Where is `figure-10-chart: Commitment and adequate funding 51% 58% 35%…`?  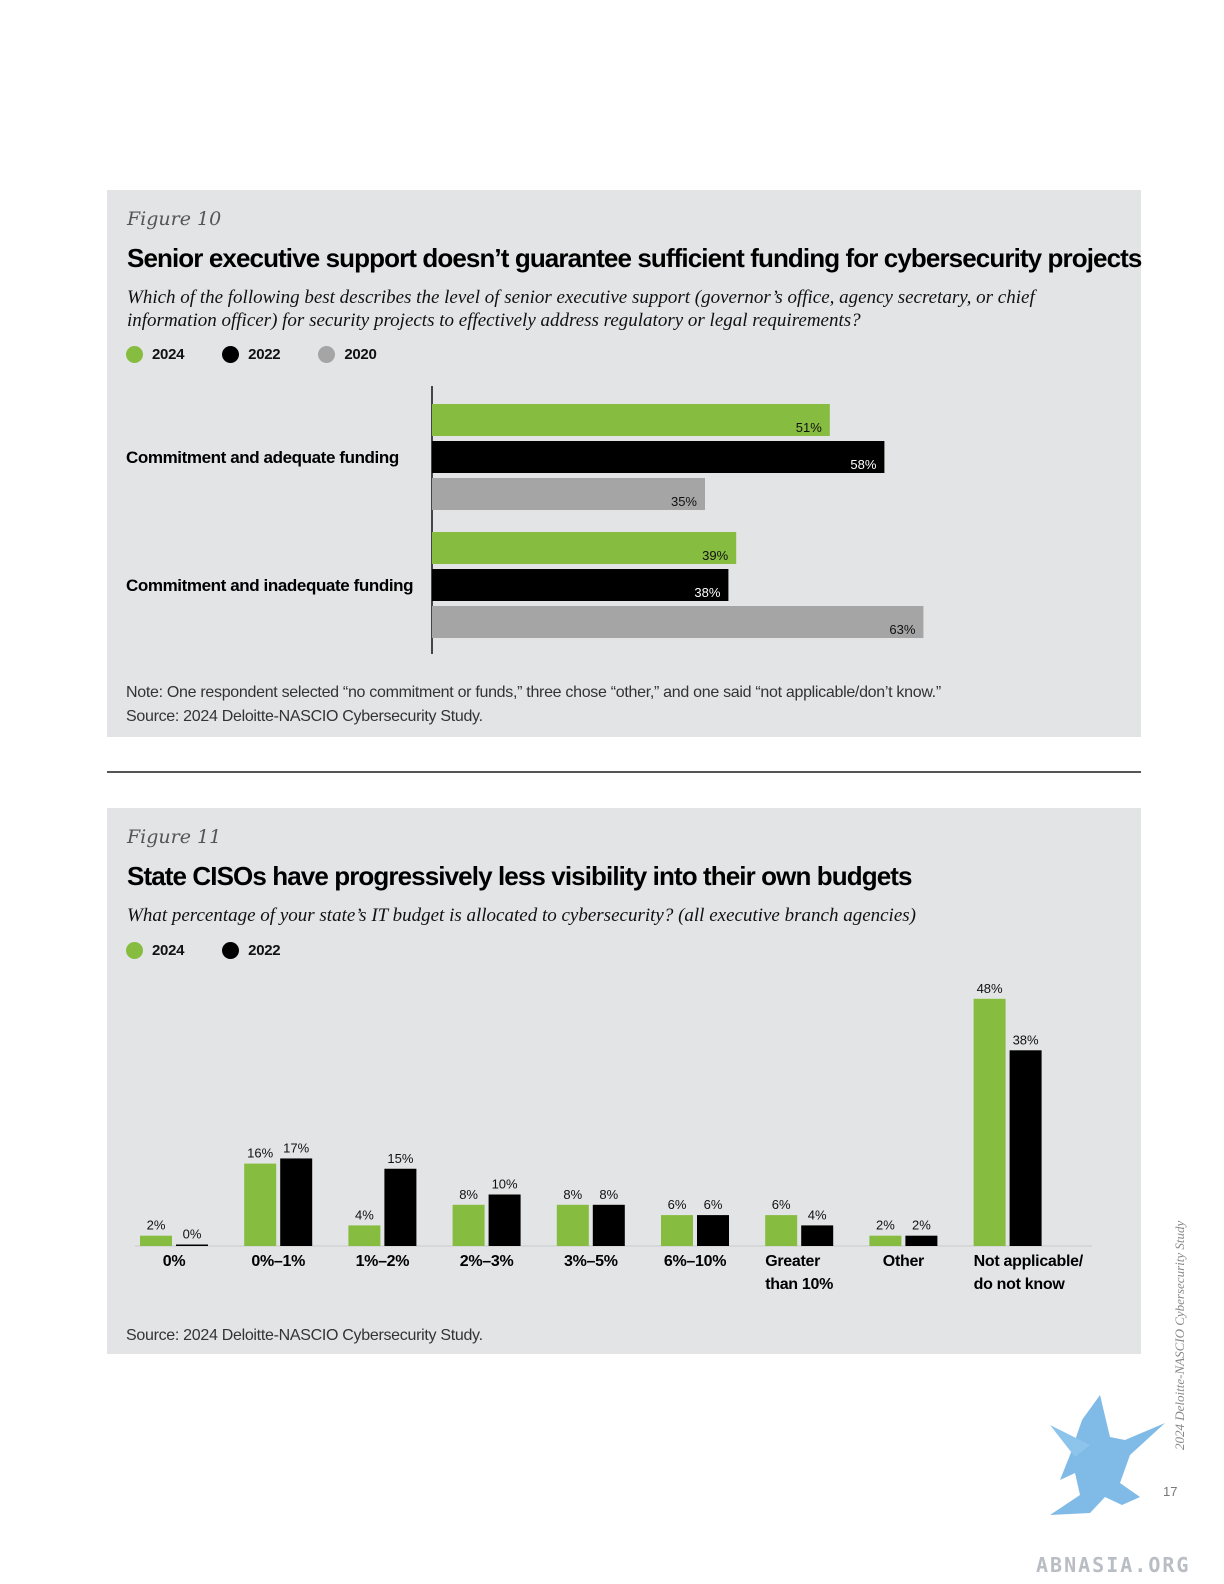
figure-10-chart: Commitment and adequate funding 51% 58% 35%… is located at coordinates (525, 520).